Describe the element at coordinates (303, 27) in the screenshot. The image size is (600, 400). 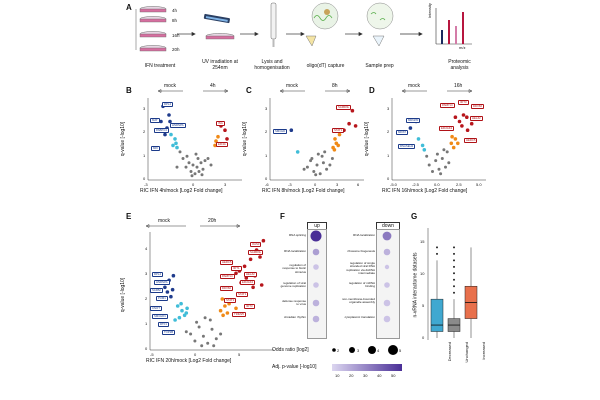
I see `workflow-diagram` at that location.